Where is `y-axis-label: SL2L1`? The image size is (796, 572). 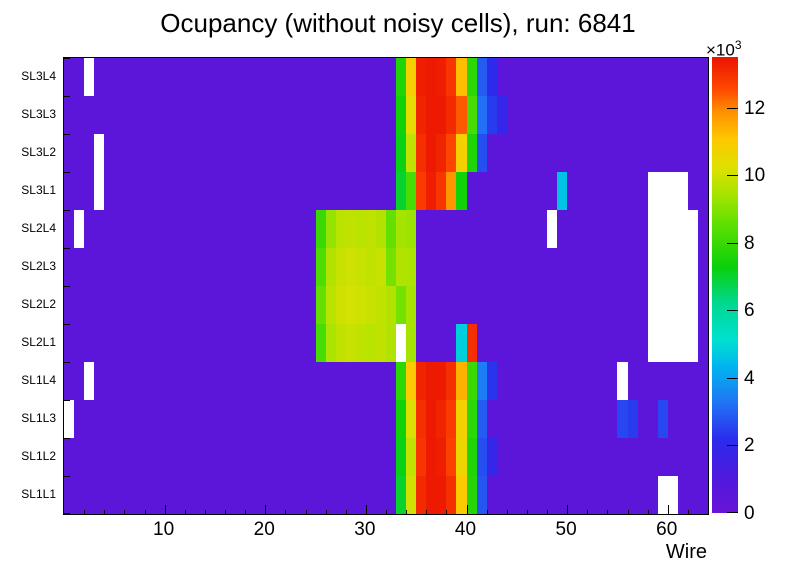 y-axis-label: SL2L1 is located at coordinates (38, 342).